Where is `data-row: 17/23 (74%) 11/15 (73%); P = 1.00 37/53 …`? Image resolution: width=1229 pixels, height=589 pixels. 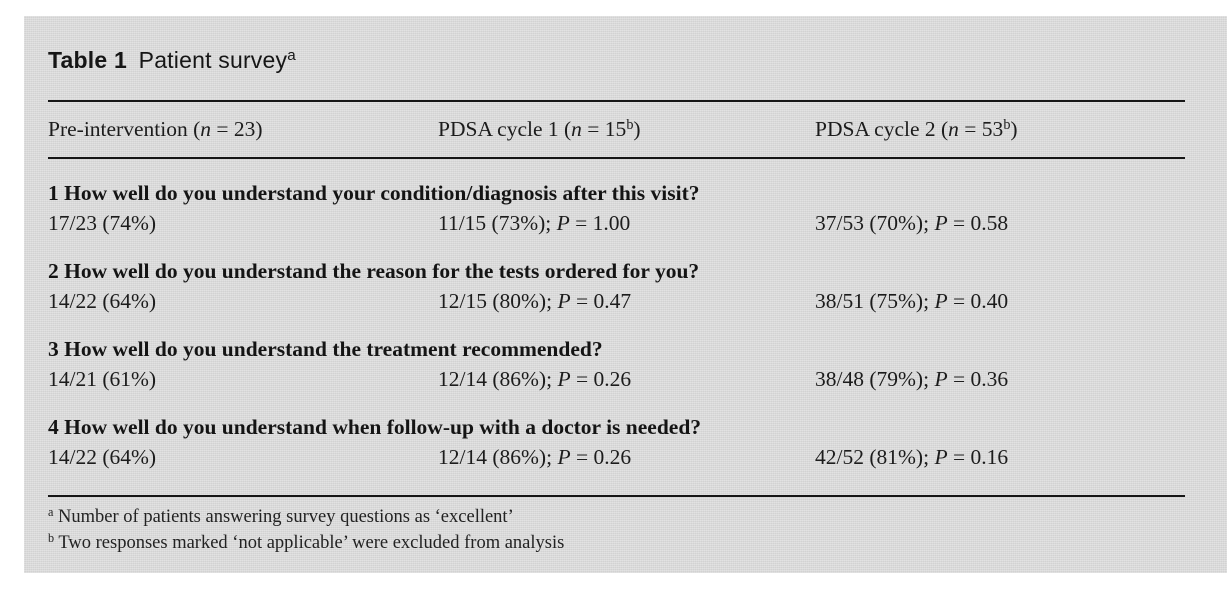
data-row: 17/23 (74%) 11/15 (73%); P = 1.00 37/53 … is located at coordinates (616, 223).